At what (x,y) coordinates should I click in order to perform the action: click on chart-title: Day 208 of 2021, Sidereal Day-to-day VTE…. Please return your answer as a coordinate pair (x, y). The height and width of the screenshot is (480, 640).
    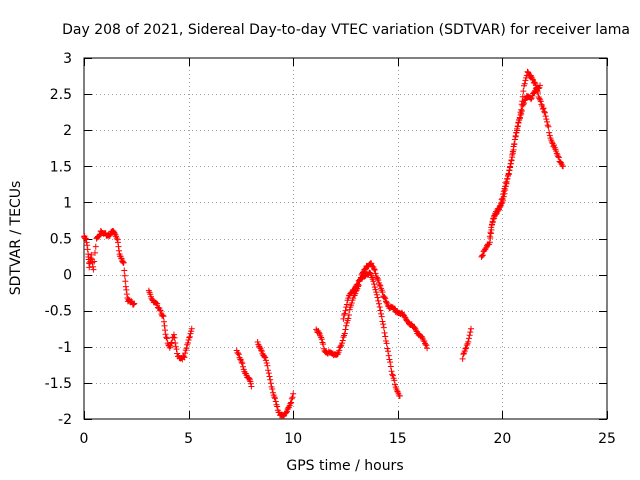
    Looking at the image, I should click on (346, 30).